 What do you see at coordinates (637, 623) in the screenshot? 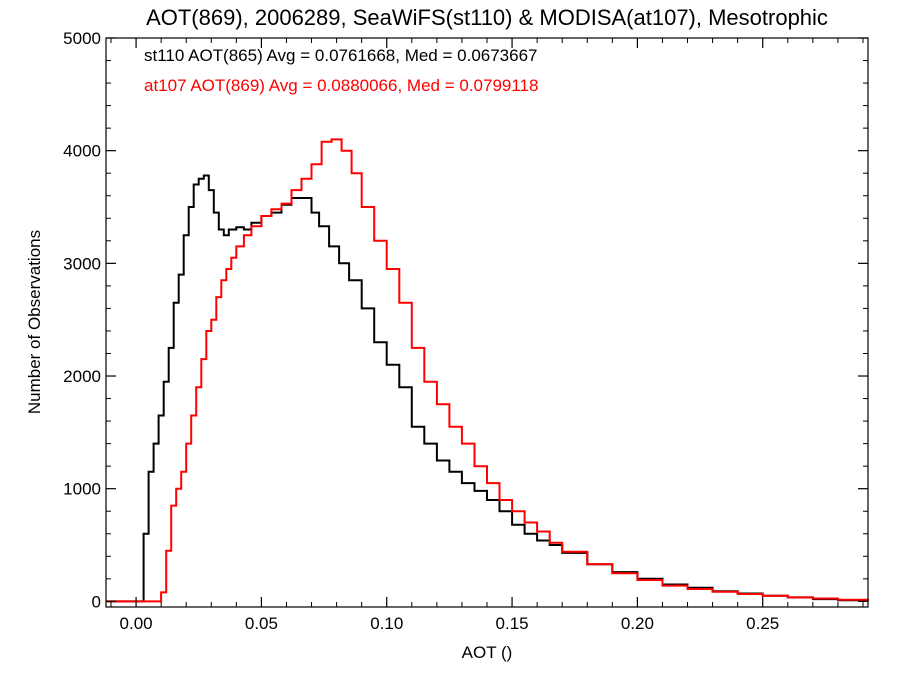
I see `x-tick-label: 0.20` at bounding box center [637, 623].